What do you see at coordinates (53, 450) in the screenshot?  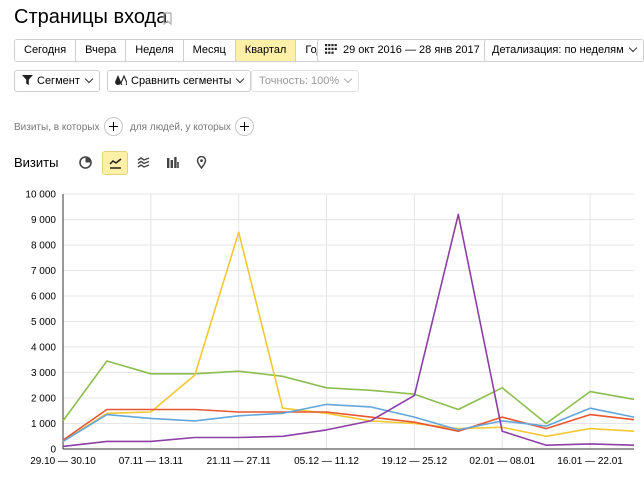 I see `y-tick-label: 0` at bounding box center [53, 450].